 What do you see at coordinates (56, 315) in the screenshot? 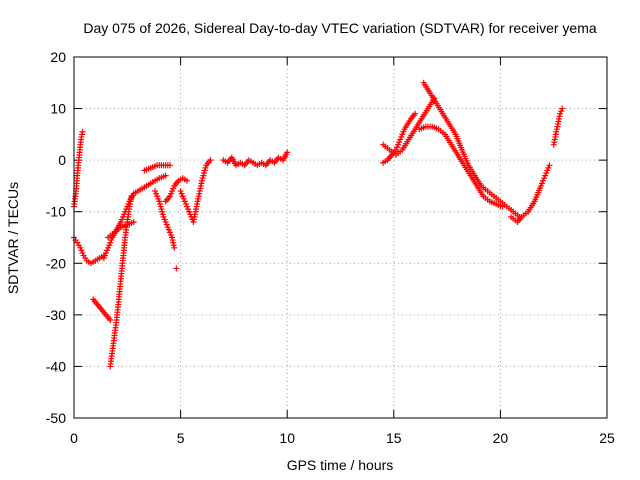
I see `y-tick-label: -30` at bounding box center [56, 315].